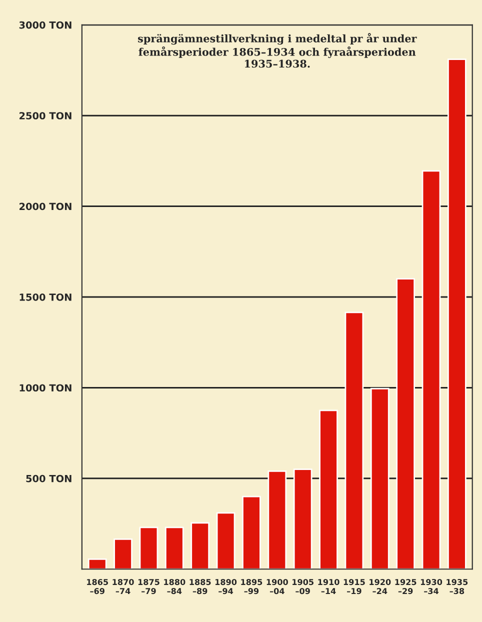 The width and height of the screenshot is (482, 622). I want to click on x-tick-label: 1900 –04, so click(277, 586).